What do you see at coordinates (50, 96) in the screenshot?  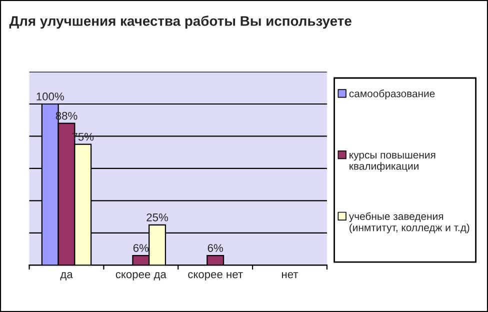 I see `data-label: 100%` at bounding box center [50, 96].